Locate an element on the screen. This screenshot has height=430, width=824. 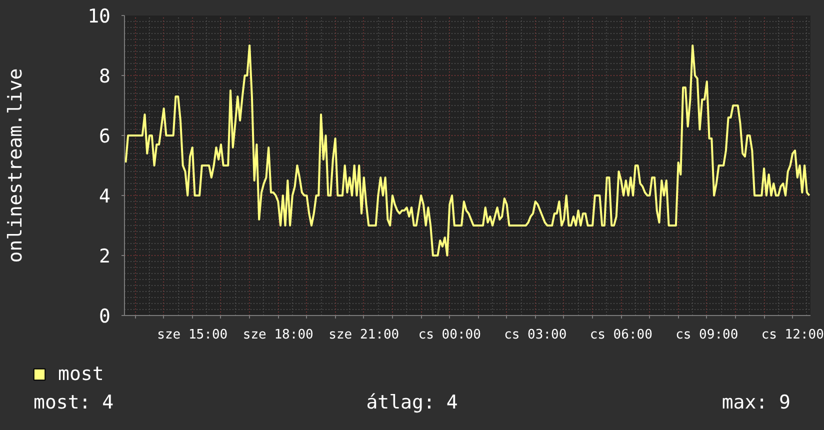
y-tick-label: 4 is located at coordinates (105, 197).